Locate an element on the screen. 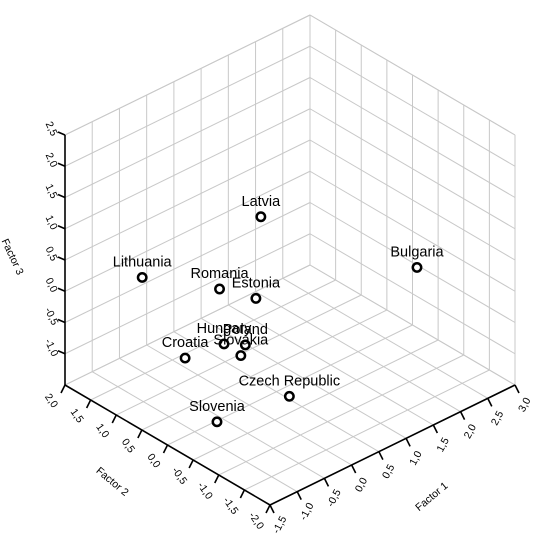  point-label: Romania is located at coordinates (220, 274).